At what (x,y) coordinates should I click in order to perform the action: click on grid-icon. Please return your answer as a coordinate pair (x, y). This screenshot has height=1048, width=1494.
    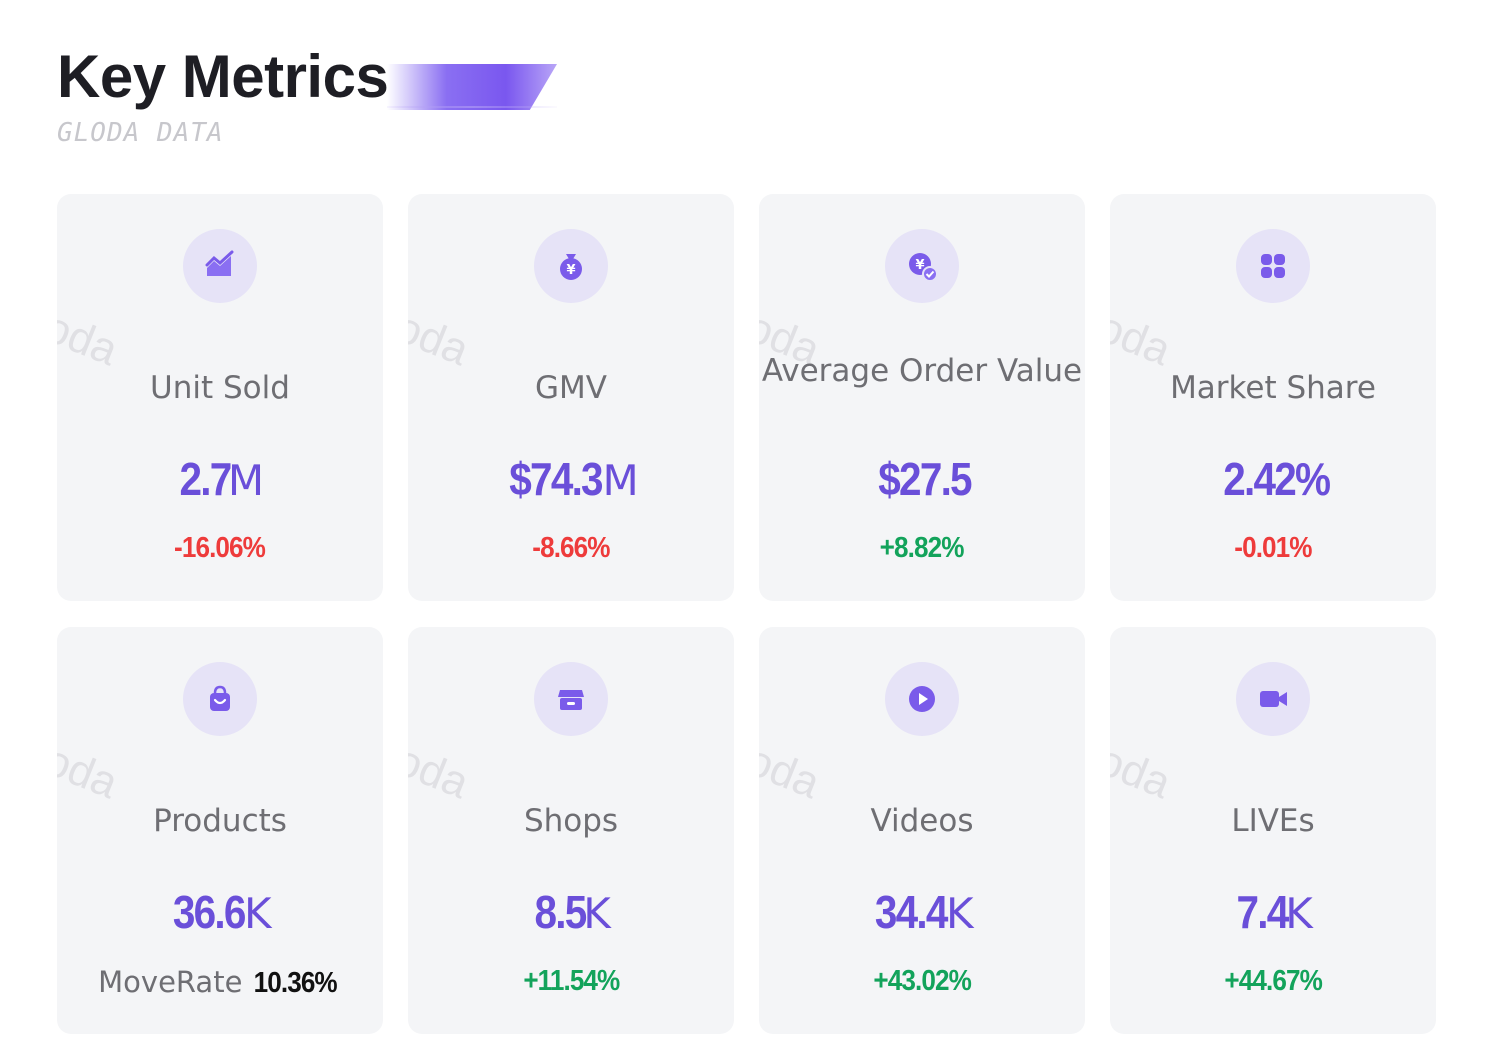
    Looking at the image, I should click on (1273, 266).